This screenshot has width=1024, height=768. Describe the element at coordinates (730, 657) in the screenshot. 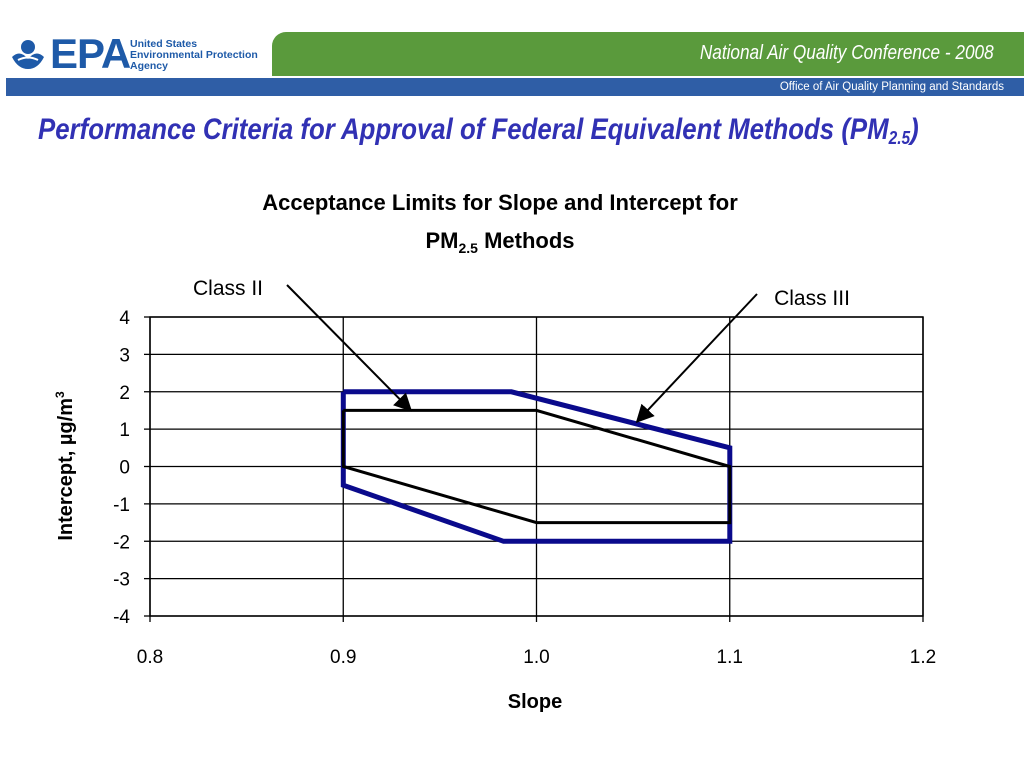

I see `x-tick-label: 1.1` at that location.